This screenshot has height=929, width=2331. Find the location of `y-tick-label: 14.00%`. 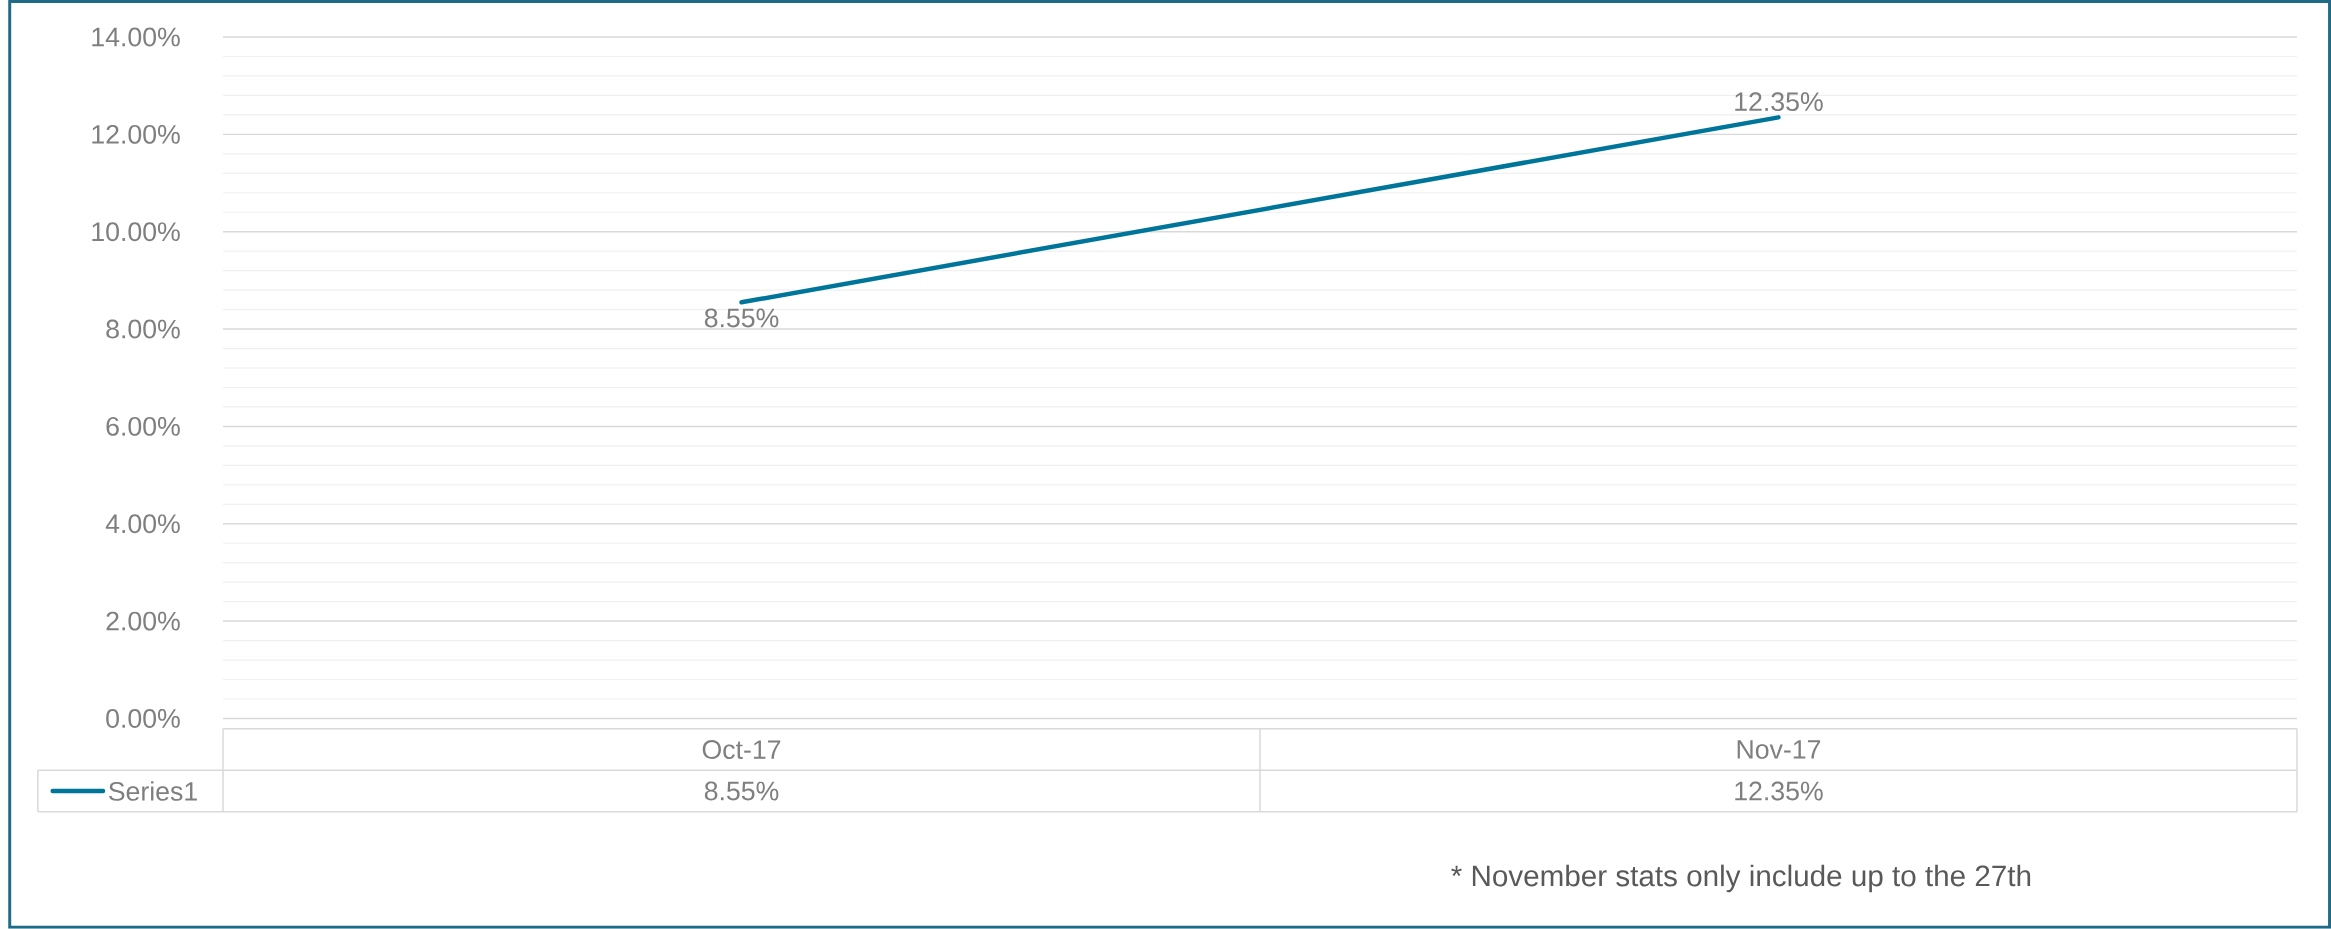

y-tick-label: 14.00% is located at coordinates (136, 37).